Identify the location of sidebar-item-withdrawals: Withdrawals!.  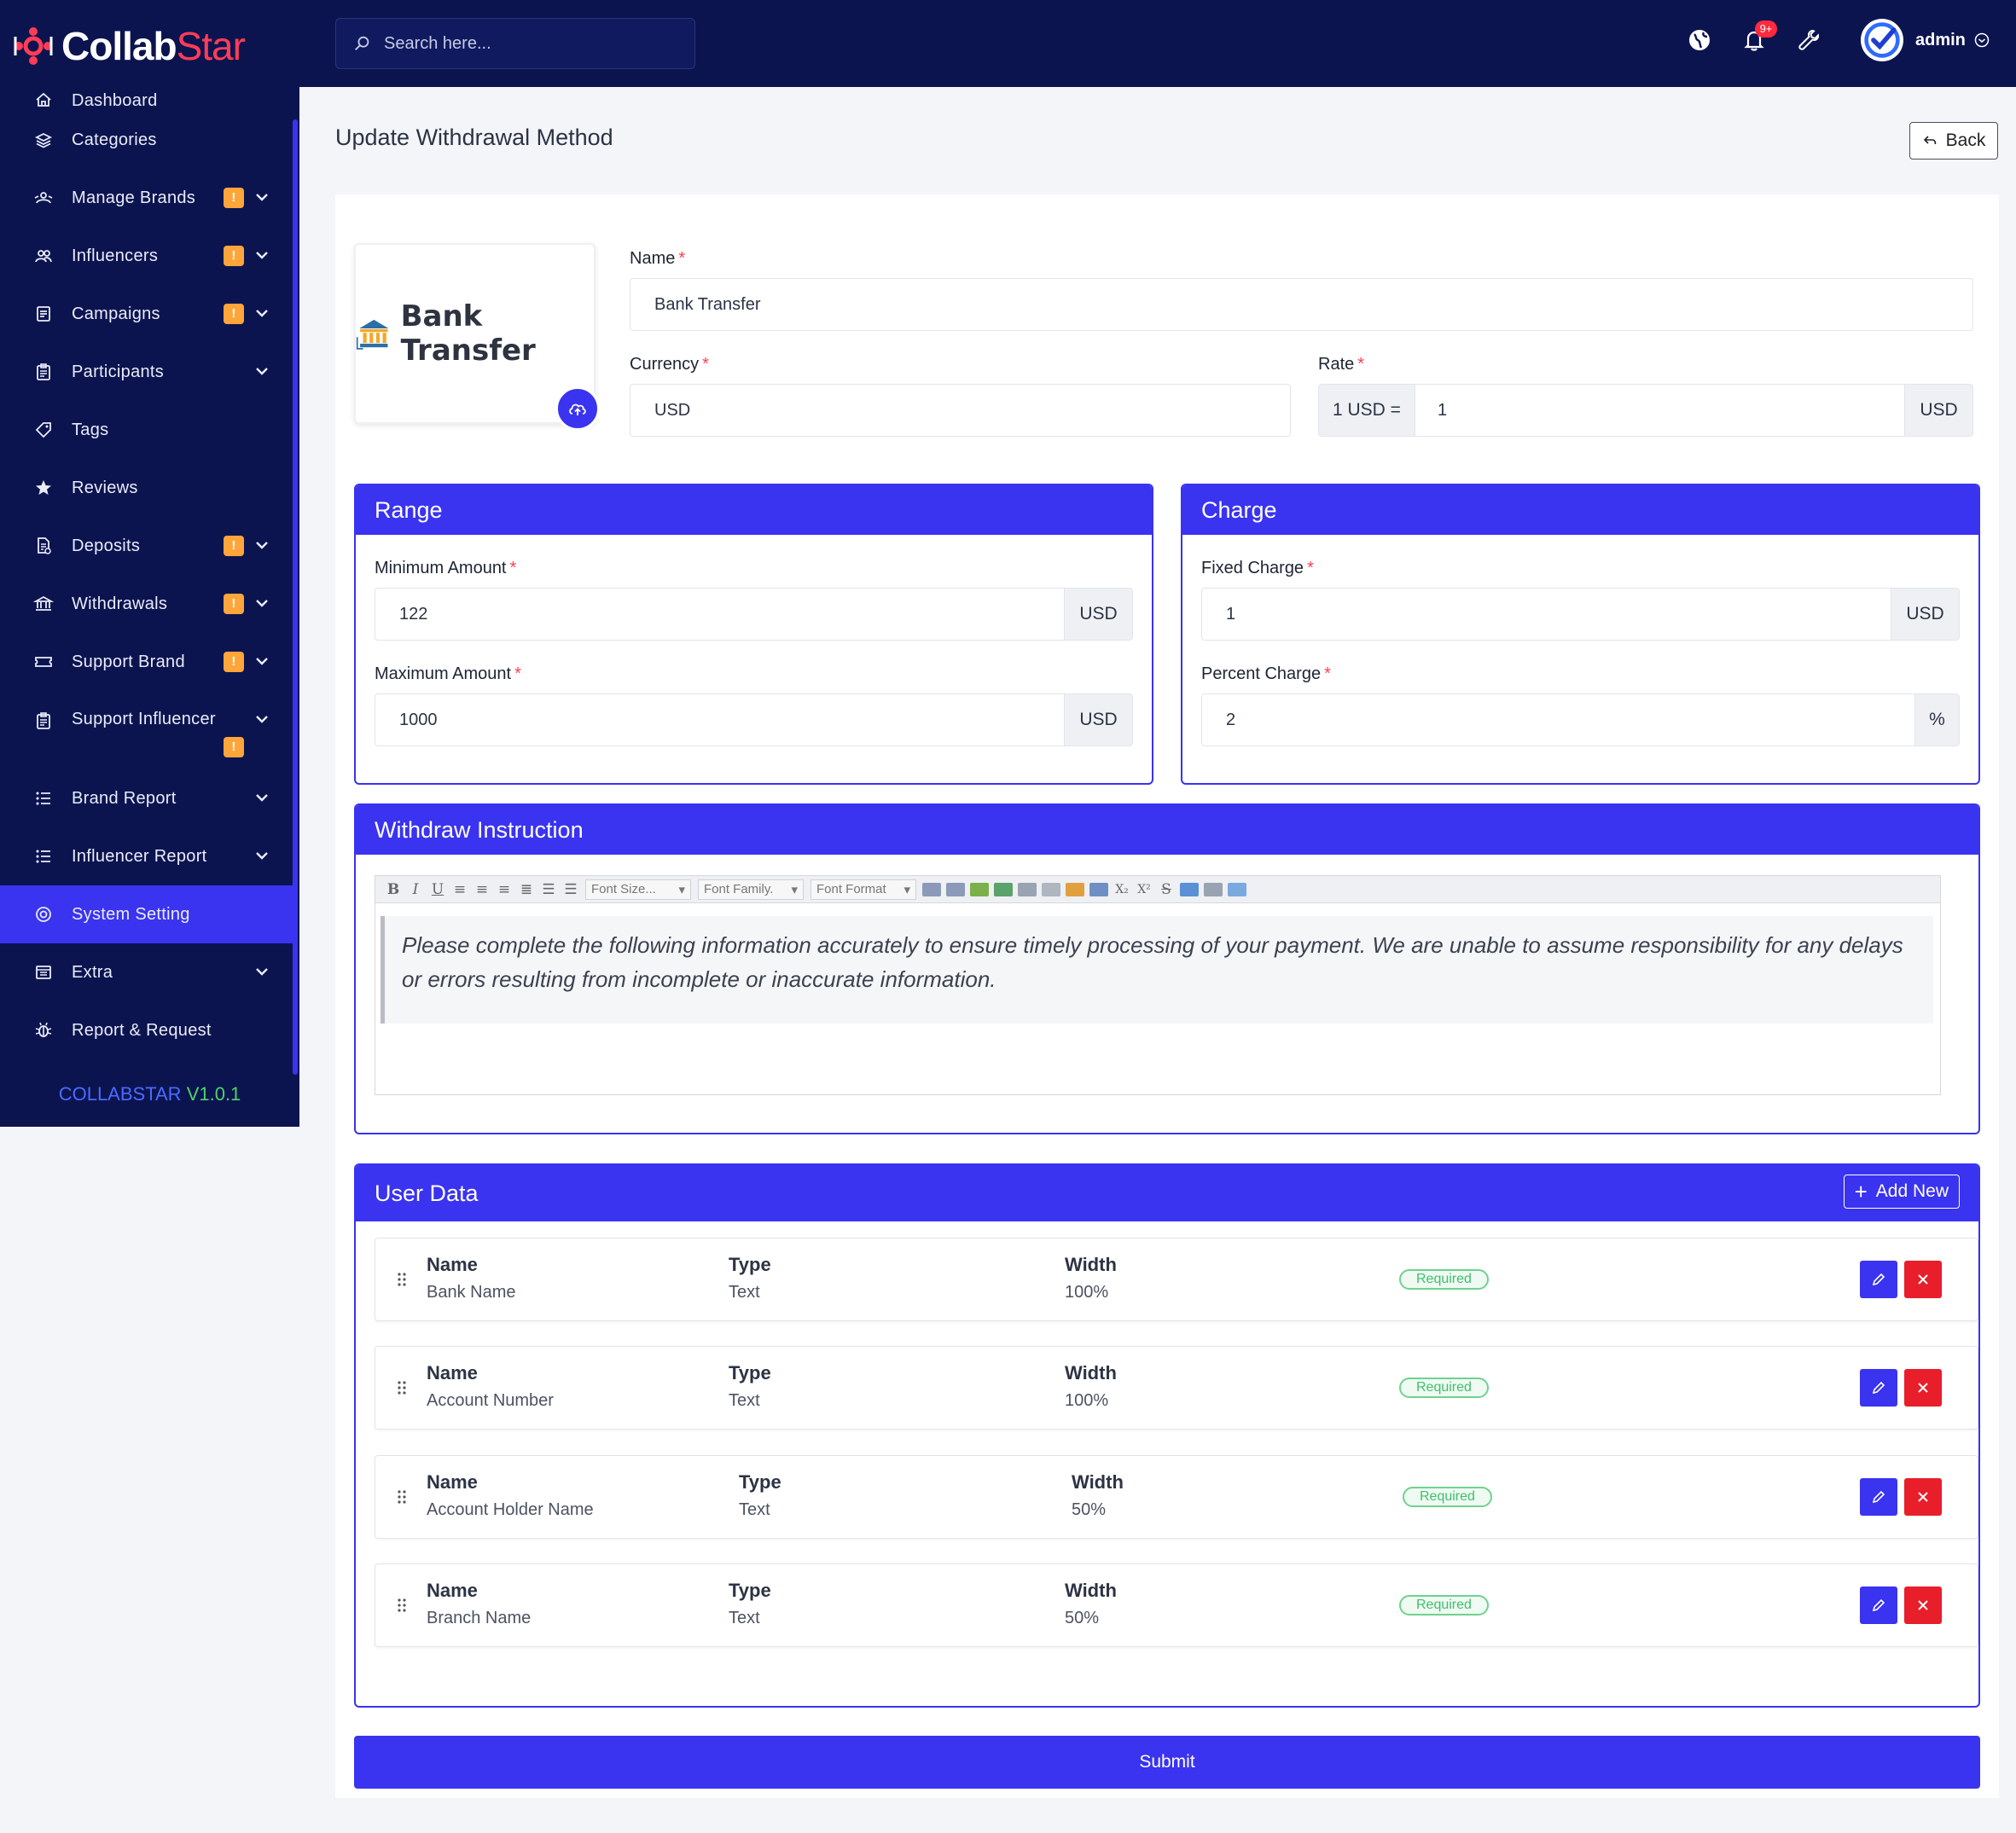
(146, 604).